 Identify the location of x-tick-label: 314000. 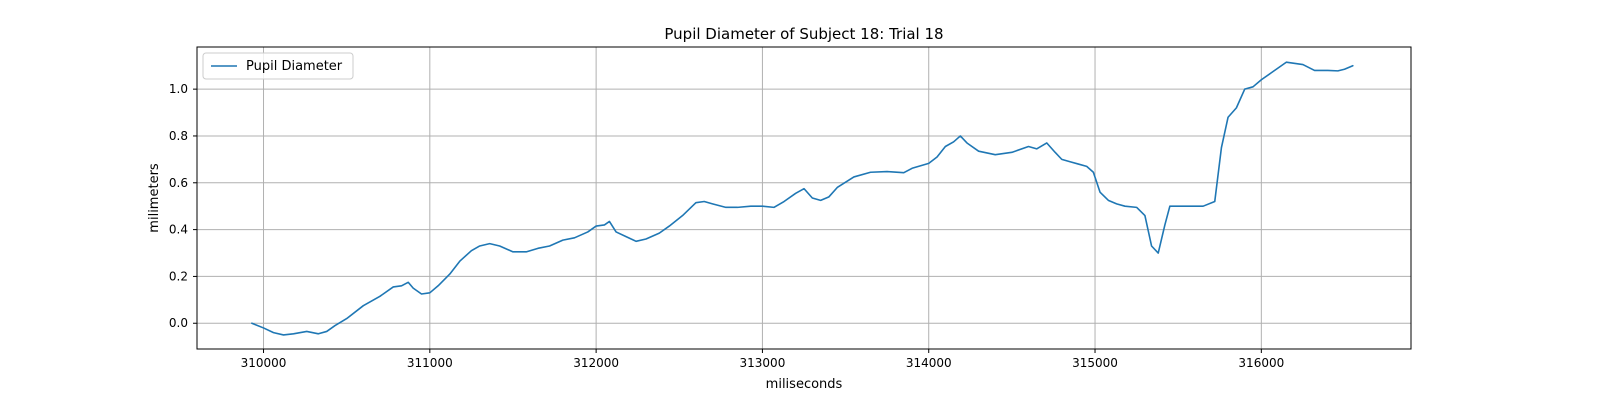
(929, 363).